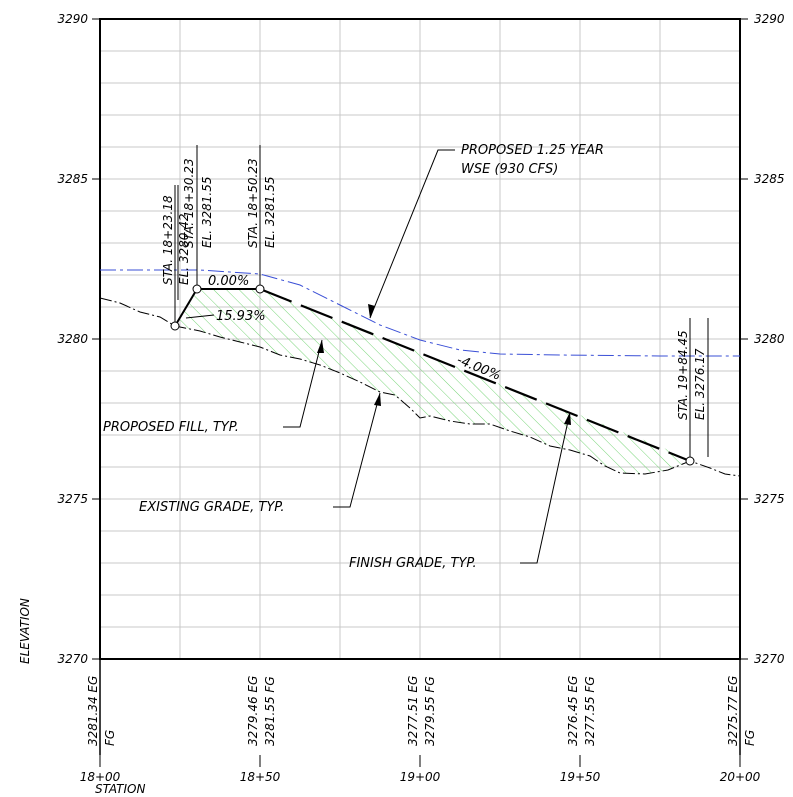 Image resolution: width=793 pixels, height=797 pixels. I want to click on proposed-fill-callout: PROPOSED FILL, TYP., so click(171, 427).